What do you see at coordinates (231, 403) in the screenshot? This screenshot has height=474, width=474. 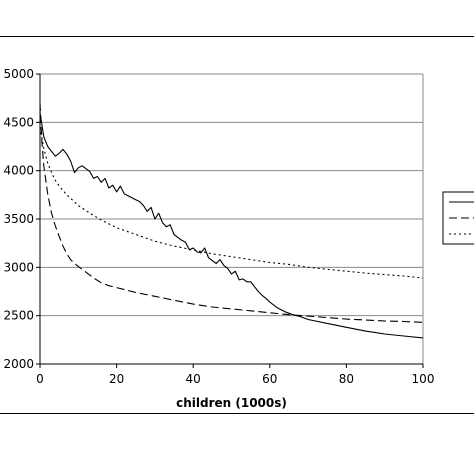 I see `x-axis-title: children (1000s)` at bounding box center [231, 403].